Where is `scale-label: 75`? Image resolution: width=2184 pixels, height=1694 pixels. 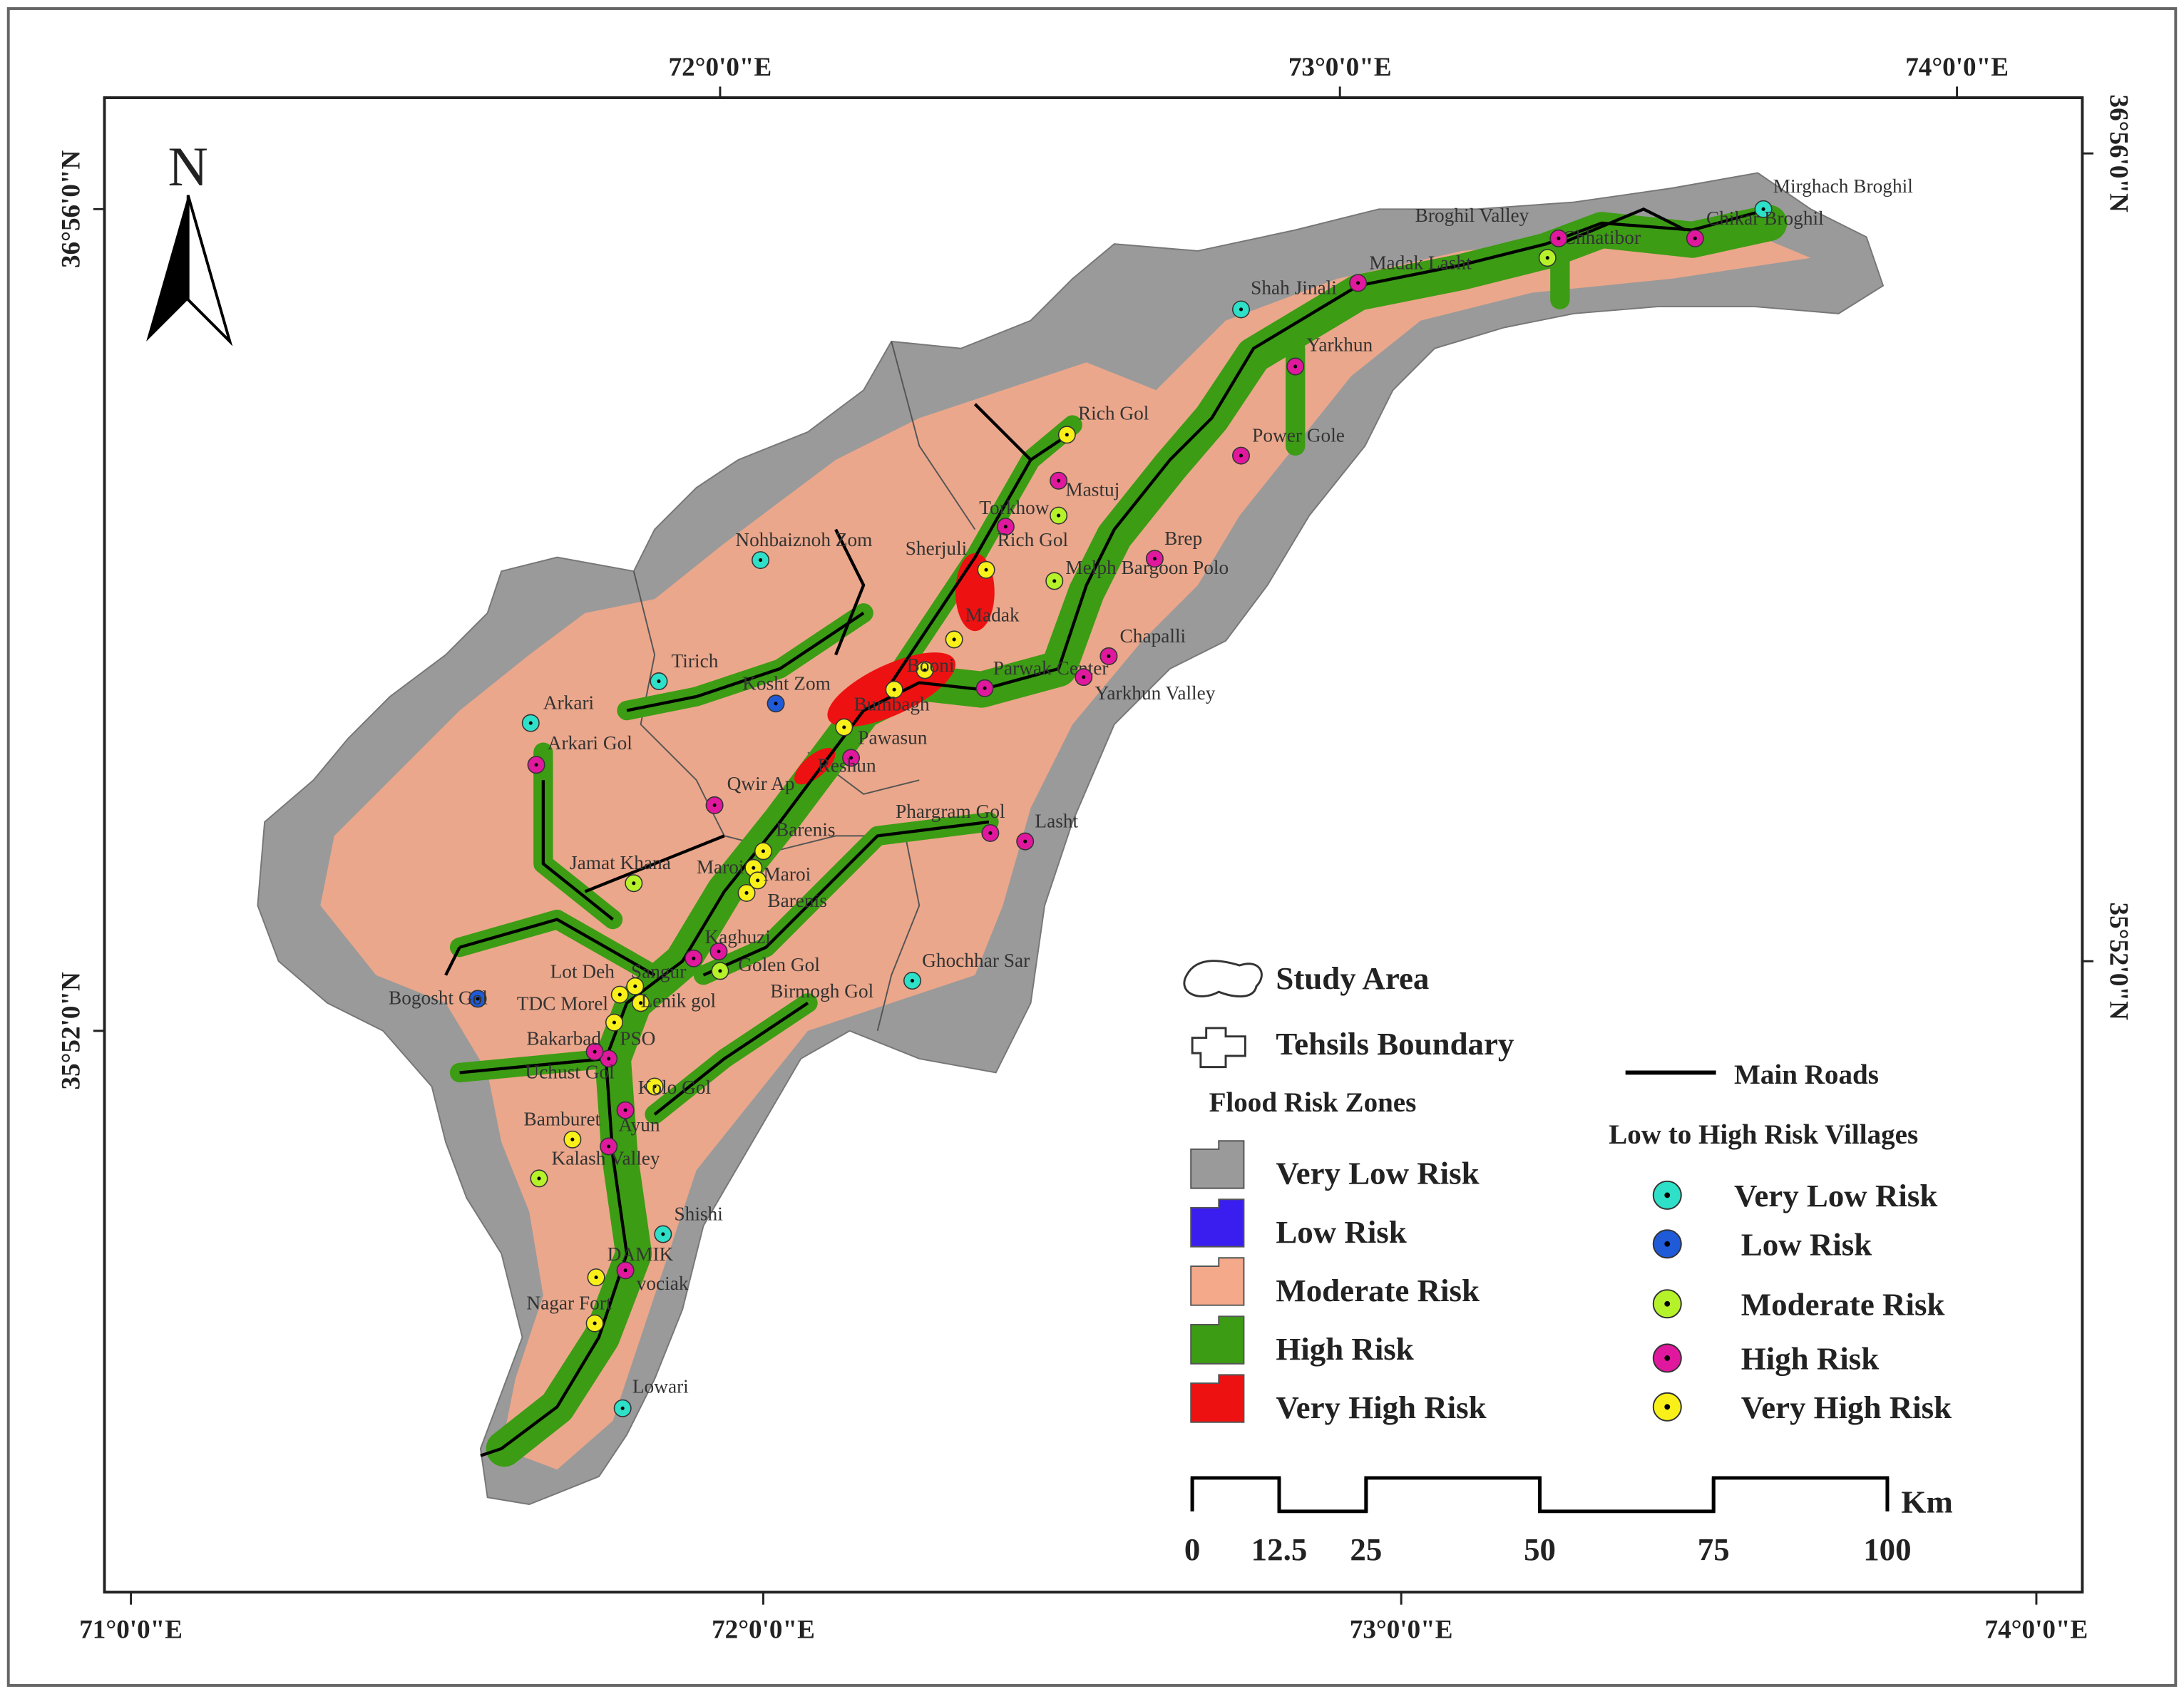 scale-label: 75 is located at coordinates (1714, 1549).